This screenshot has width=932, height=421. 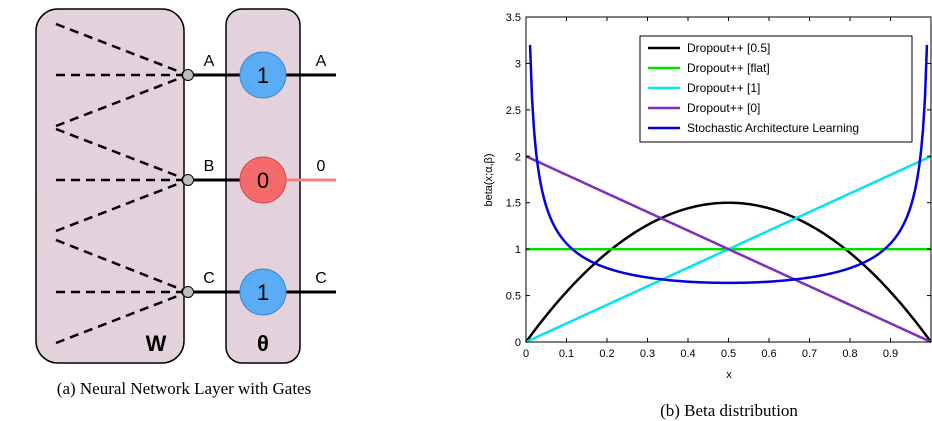 I want to click on legend-label: Dropout++ [1], so click(x=723, y=88).